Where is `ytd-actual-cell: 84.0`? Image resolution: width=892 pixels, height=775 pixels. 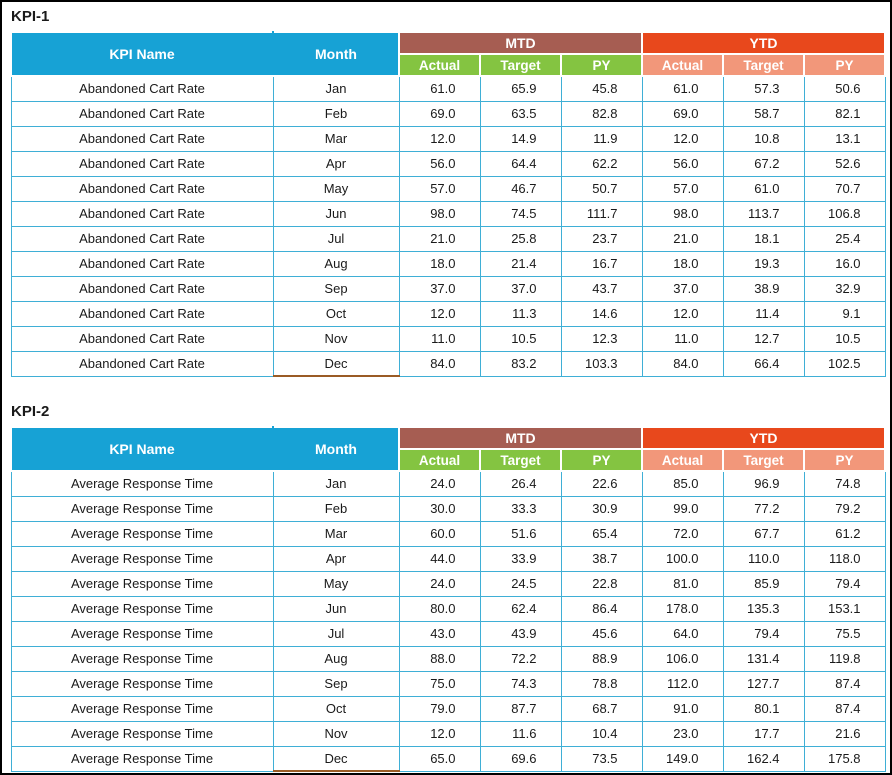 ytd-actual-cell: 84.0 is located at coordinates (682, 363).